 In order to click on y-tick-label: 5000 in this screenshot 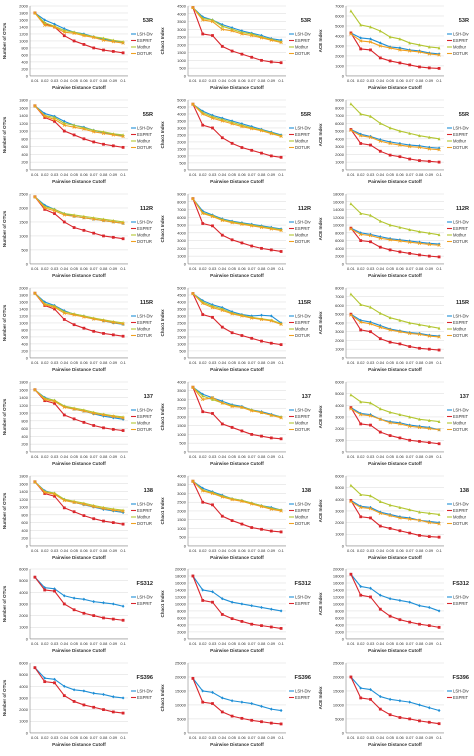, I will do `click(340, 25)`.